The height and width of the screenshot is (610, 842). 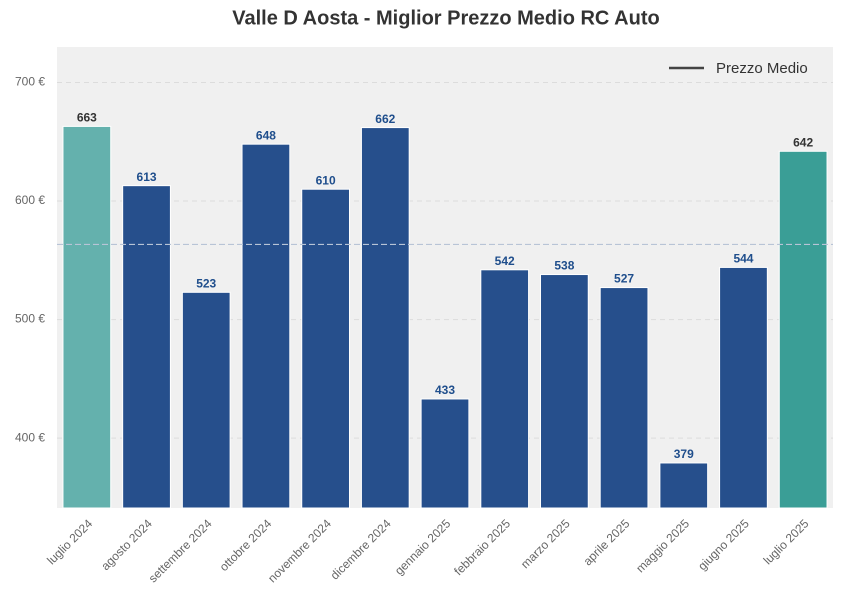 What do you see at coordinates (326, 180) in the screenshot?
I see `value-label: 610` at bounding box center [326, 180].